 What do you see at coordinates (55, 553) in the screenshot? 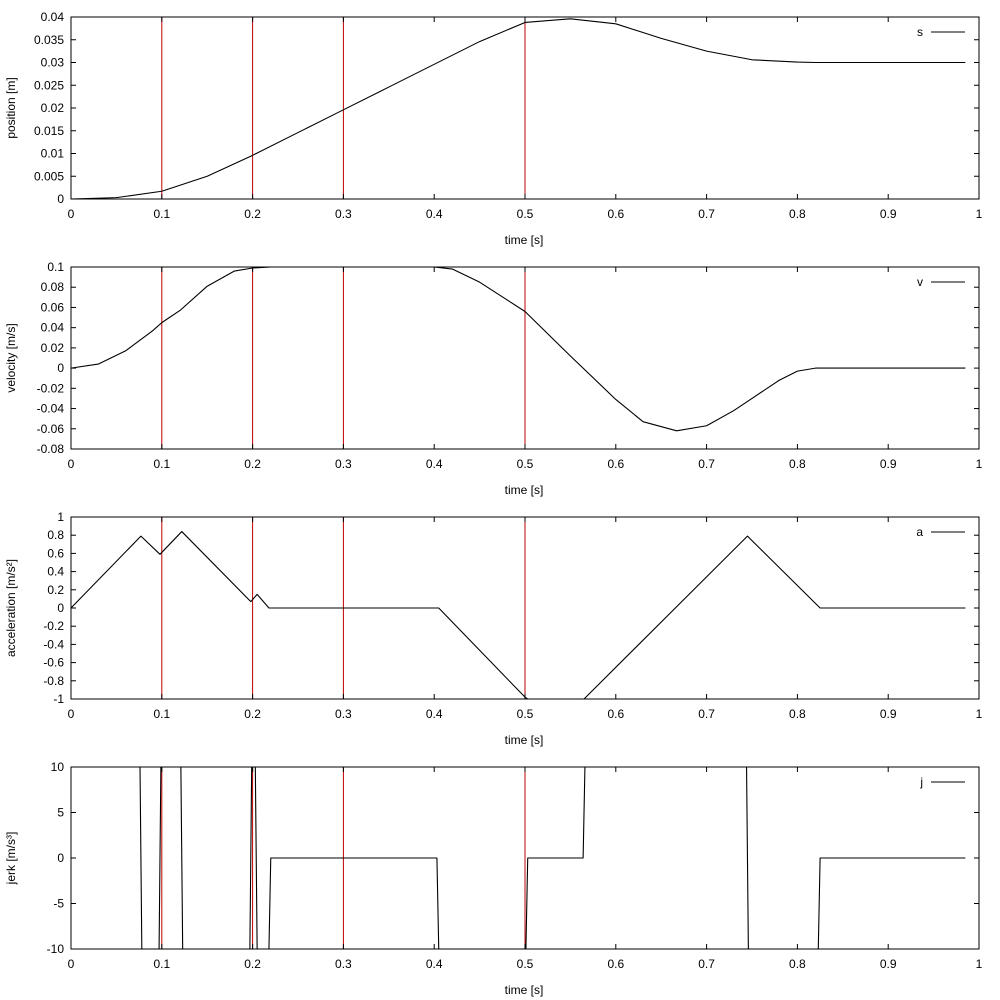
I see `y-tick-label: 0.6` at bounding box center [55, 553].